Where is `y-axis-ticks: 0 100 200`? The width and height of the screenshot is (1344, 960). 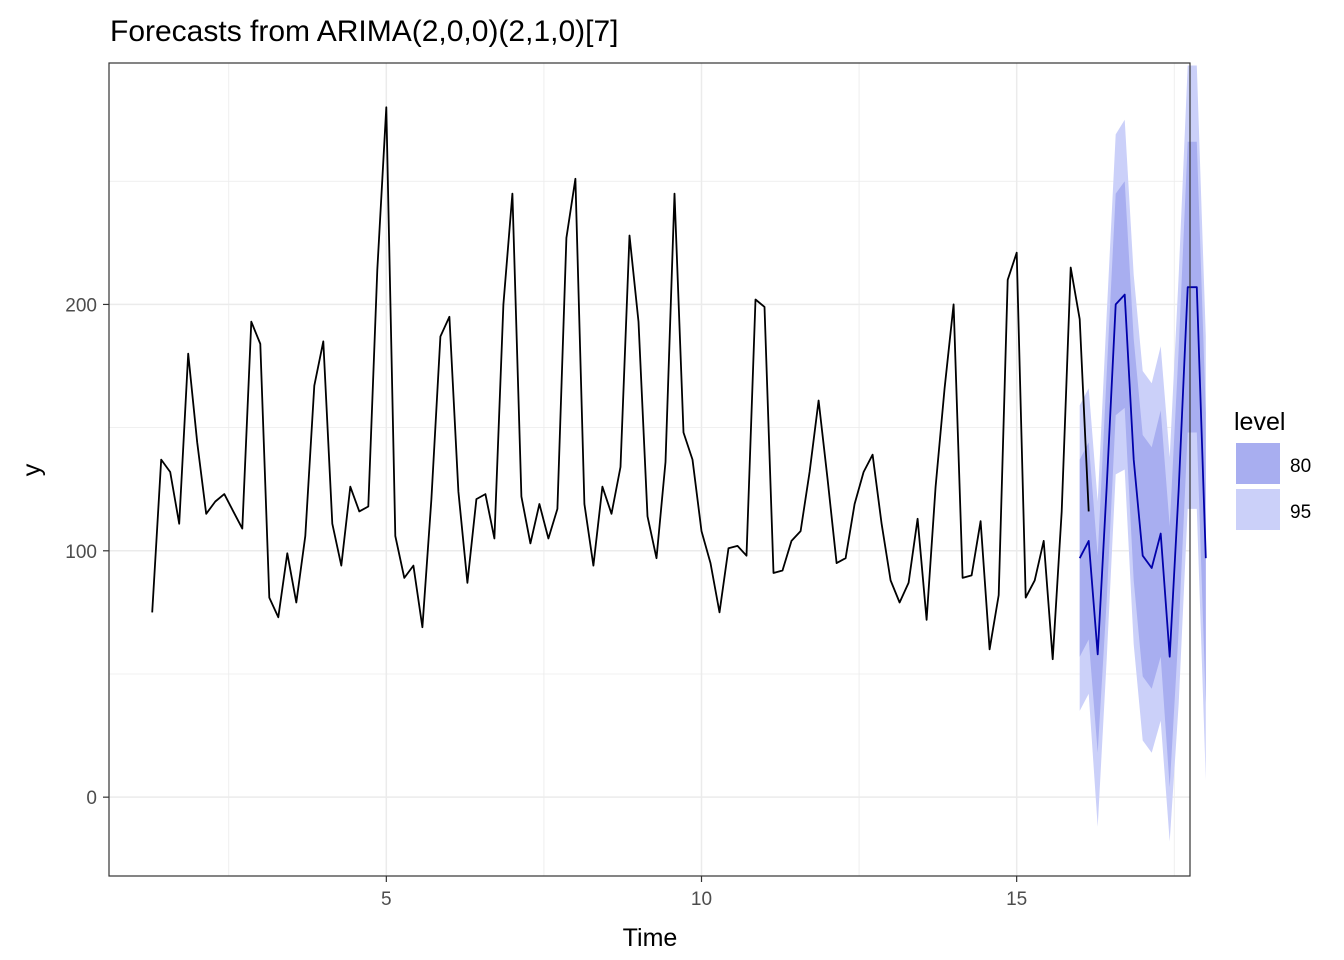 y-axis-ticks: 0 100 200 is located at coordinates (87, 552).